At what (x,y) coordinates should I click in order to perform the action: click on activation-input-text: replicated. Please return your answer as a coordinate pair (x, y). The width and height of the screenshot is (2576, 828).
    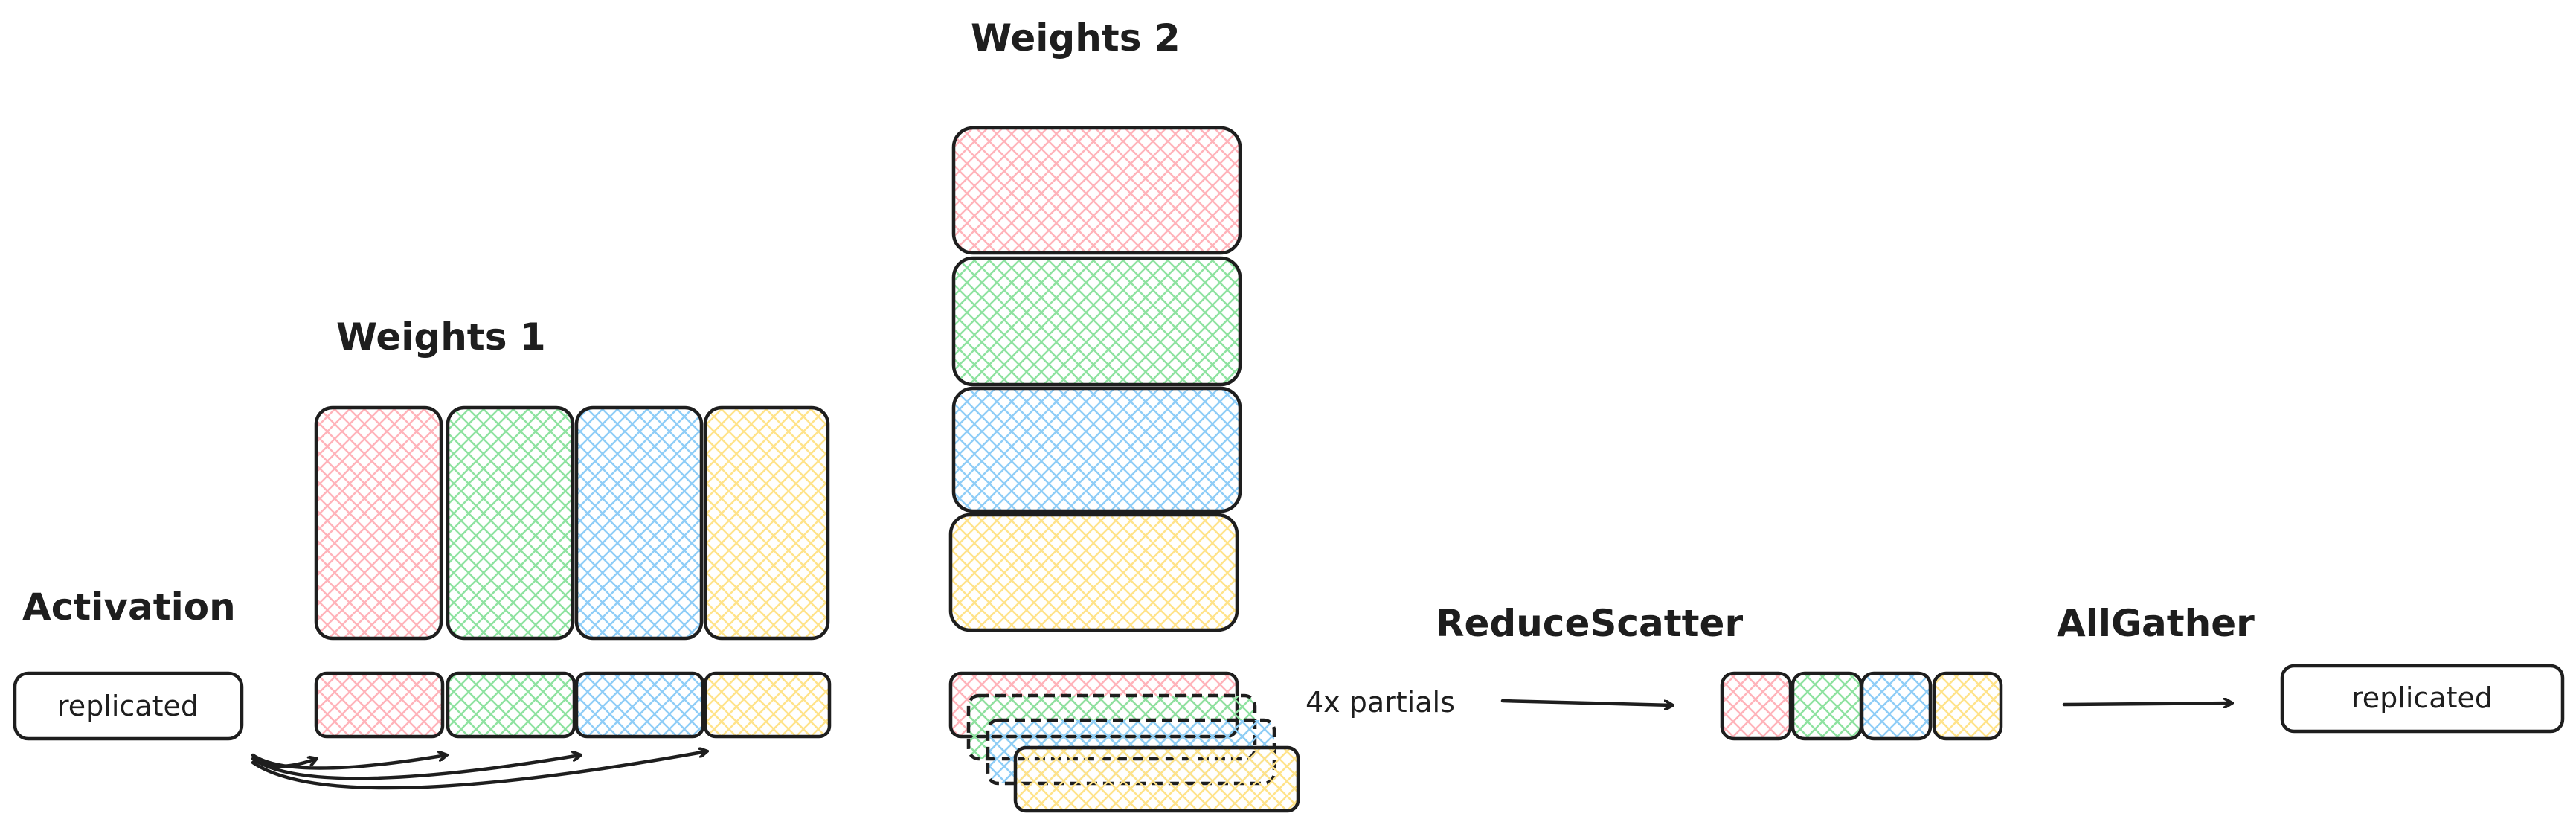
    Looking at the image, I should click on (128, 706).